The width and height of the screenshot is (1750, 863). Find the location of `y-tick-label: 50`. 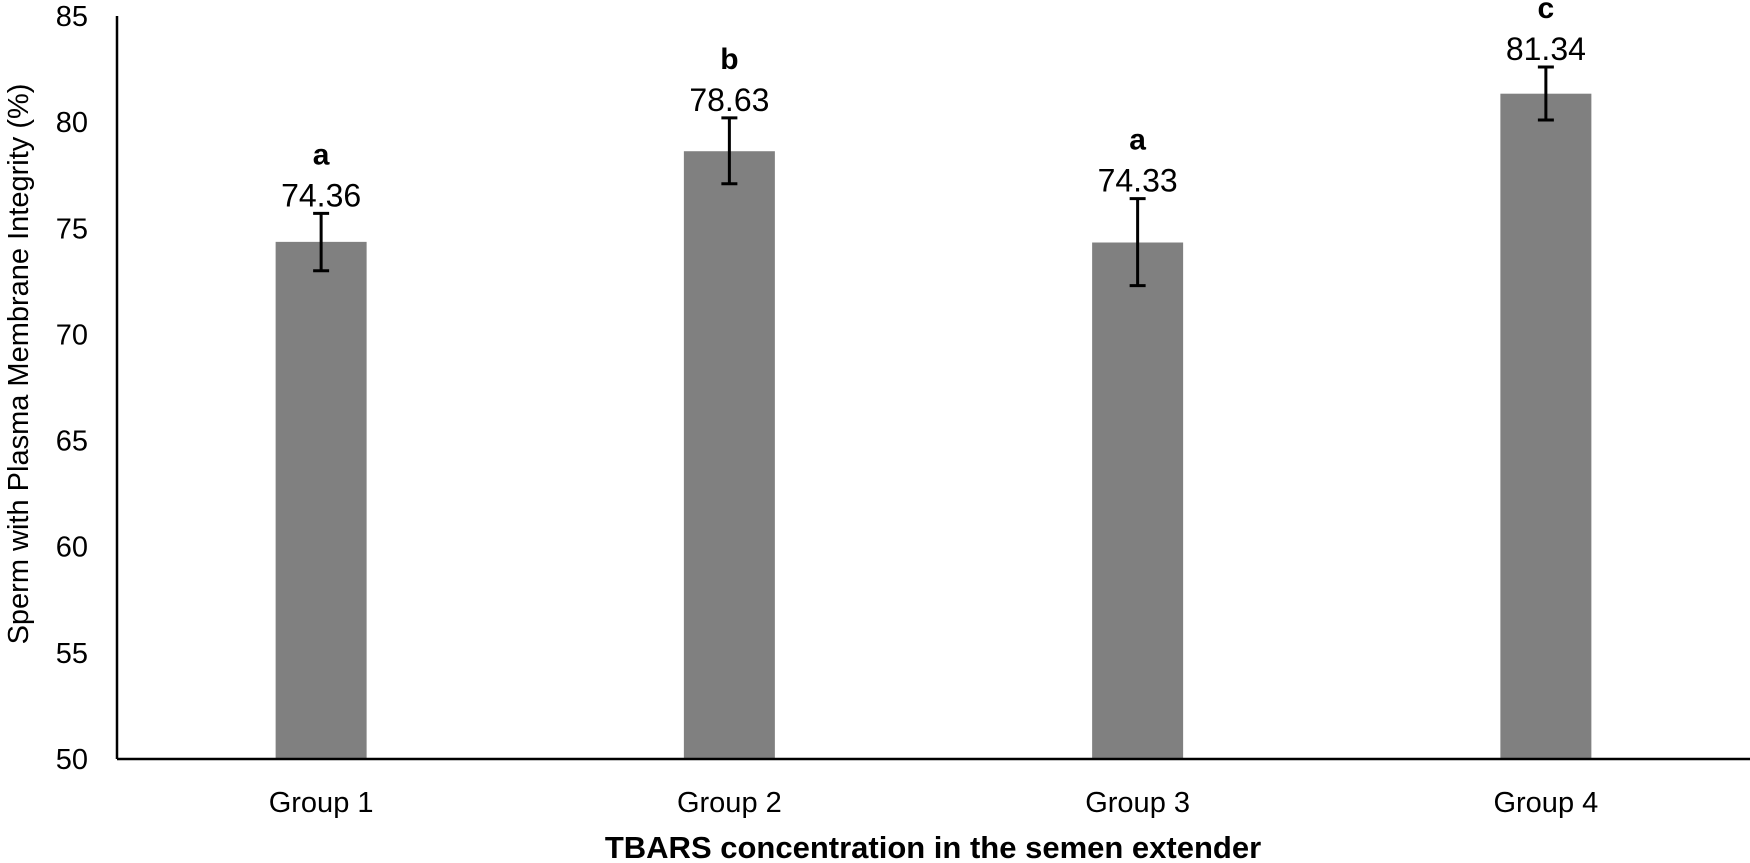

y-tick-label: 50 is located at coordinates (72, 760).